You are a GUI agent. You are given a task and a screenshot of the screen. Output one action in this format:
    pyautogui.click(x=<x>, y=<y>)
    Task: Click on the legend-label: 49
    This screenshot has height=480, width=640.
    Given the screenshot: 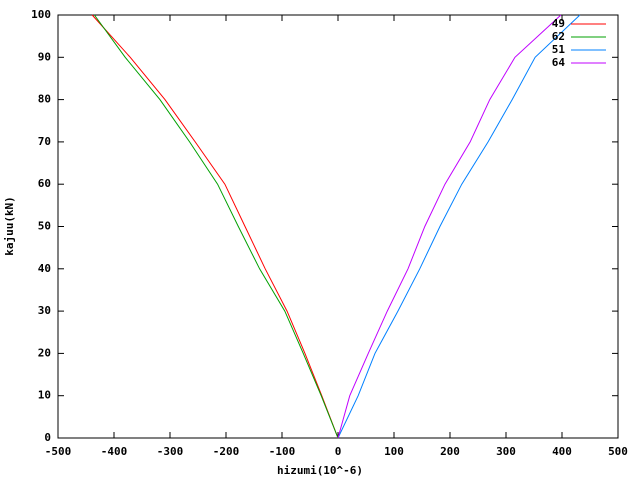 What is the action you would take?
    pyautogui.click(x=558, y=23)
    